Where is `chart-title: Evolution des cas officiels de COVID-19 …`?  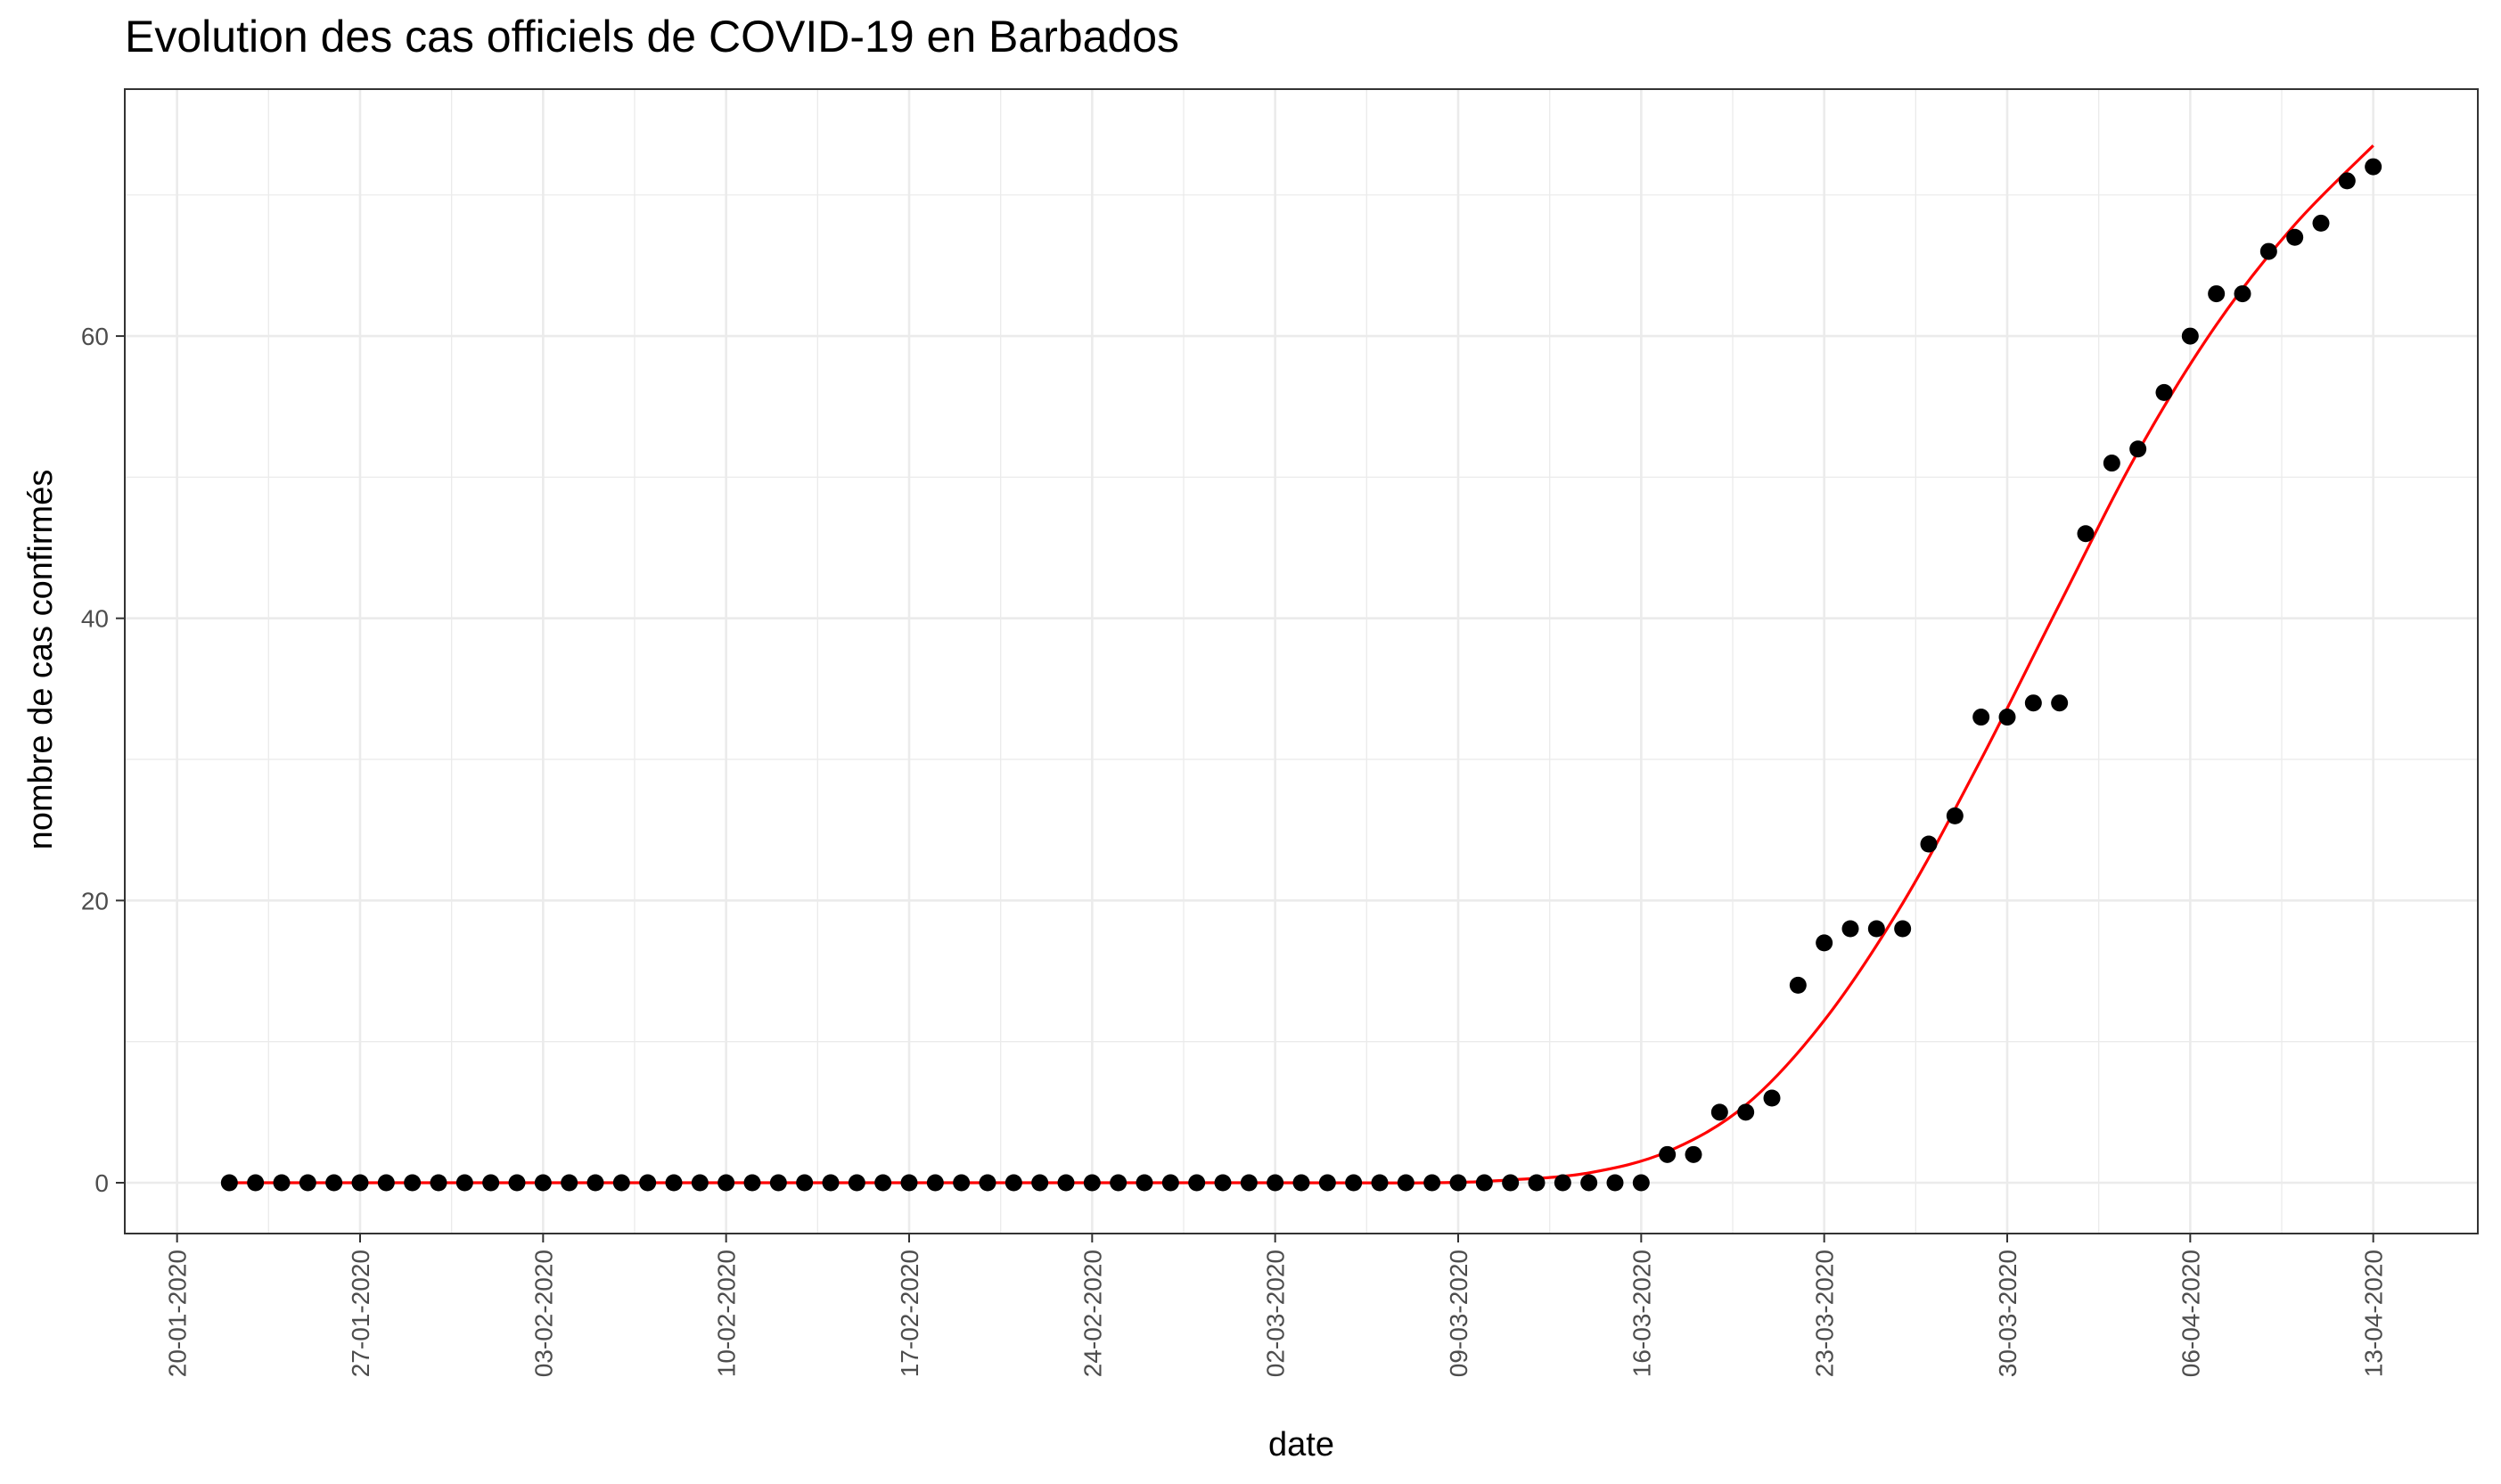 chart-title: Evolution des cas officiels de COVID-19 … is located at coordinates (652, 36).